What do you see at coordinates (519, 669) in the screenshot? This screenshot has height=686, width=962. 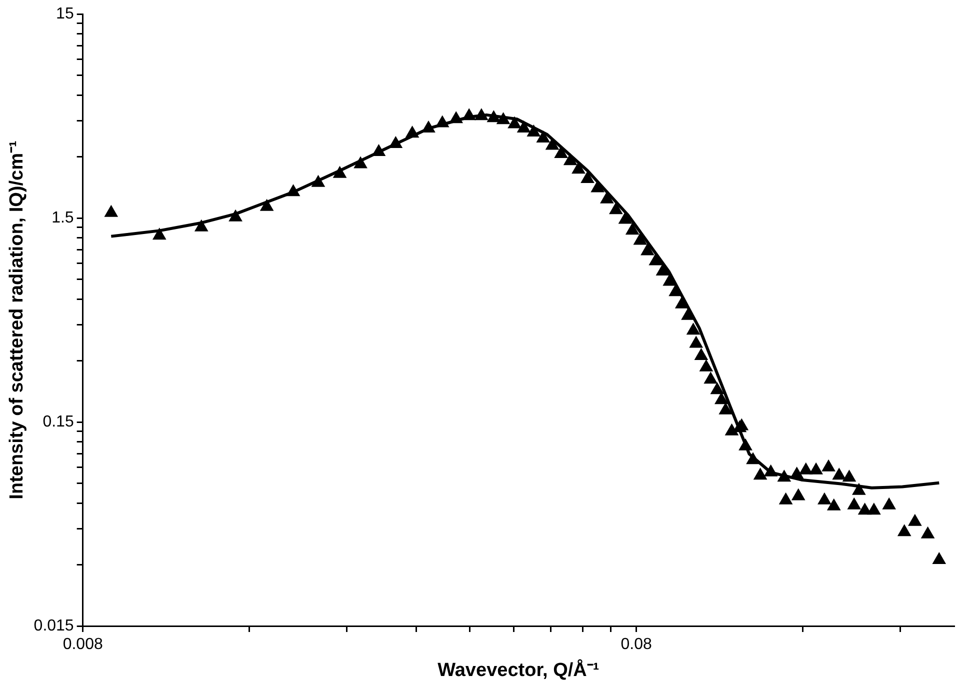 I see `x-axis-title: Wavevector, Q/Å⁻¹` at bounding box center [519, 669].